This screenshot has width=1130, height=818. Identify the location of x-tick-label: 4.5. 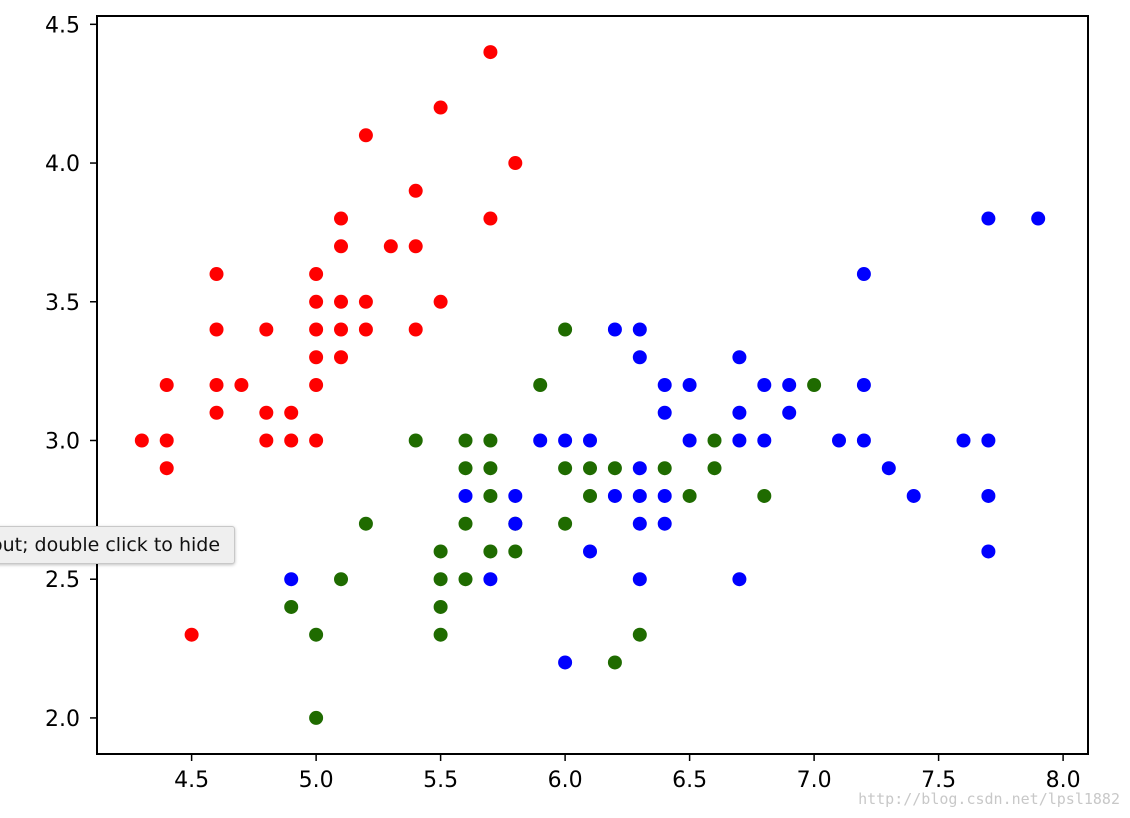
(191, 780).